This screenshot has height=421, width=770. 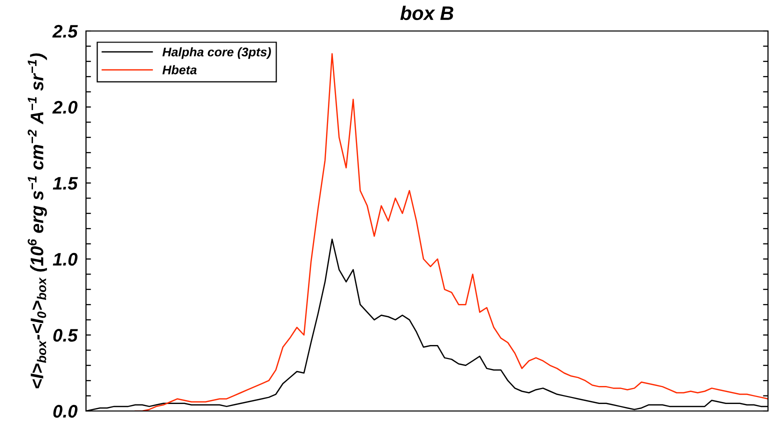 I want to click on y-tick-label: 0.0, so click(x=65, y=411).